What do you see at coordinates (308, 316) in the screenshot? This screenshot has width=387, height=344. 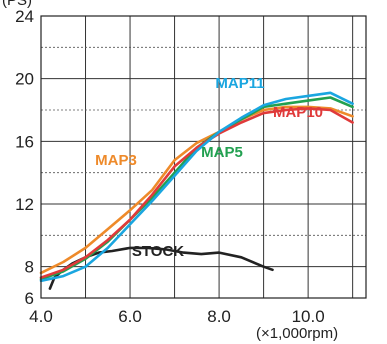 I see `x-tick-label: 10.0` at bounding box center [308, 316].